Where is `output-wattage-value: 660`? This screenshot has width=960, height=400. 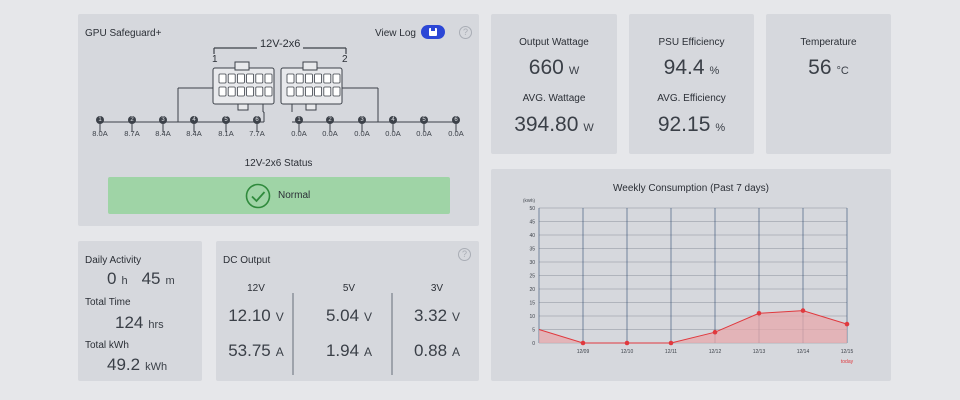 output-wattage-value: 660 is located at coordinates (546, 67).